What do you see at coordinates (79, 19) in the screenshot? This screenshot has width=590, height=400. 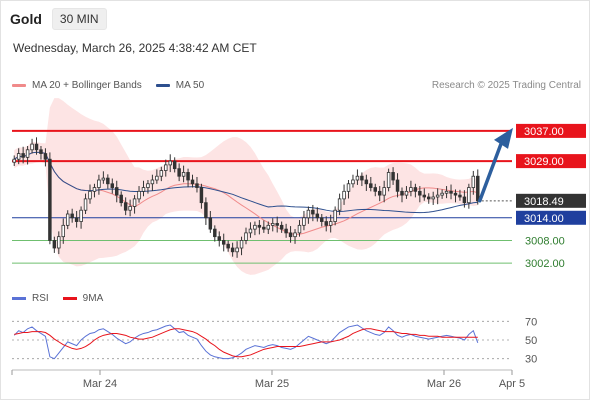 I see `timeframe-button: 30 MIN` at bounding box center [79, 19].